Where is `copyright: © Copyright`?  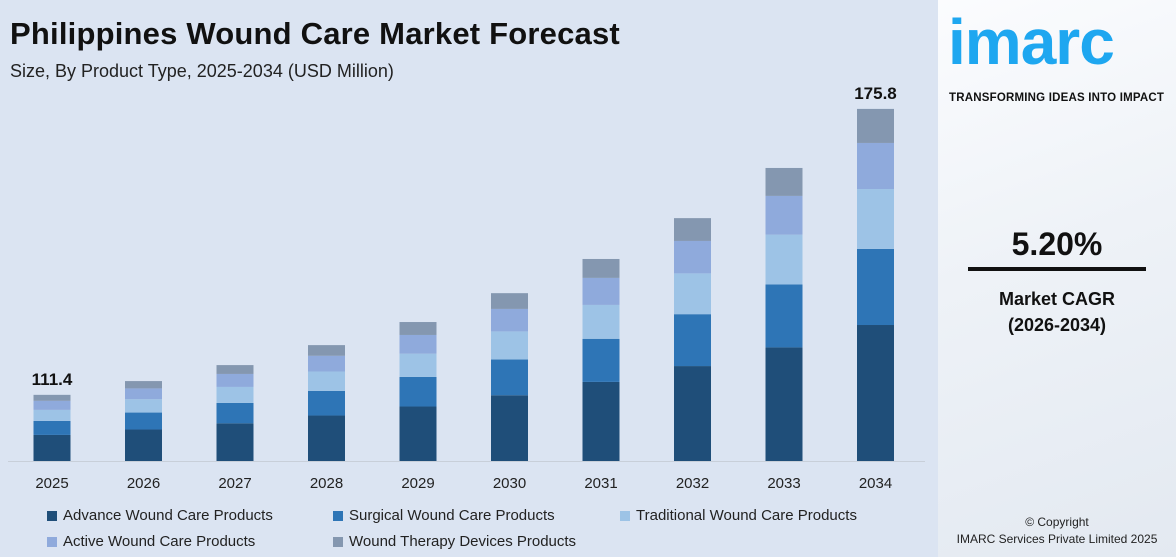 copyright: © Copyright is located at coordinates (1057, 522).